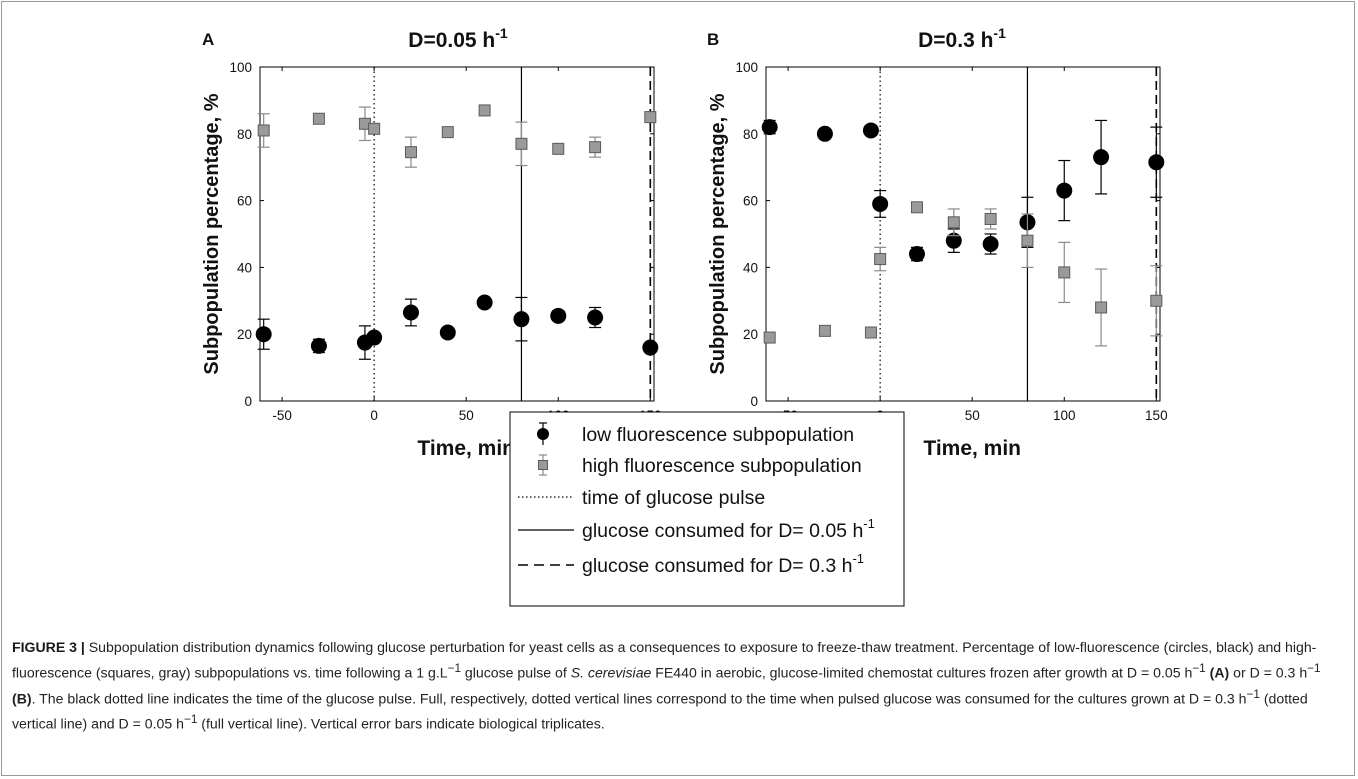  What do you see at coordinates (1314, 668) in the screenshot?
I see `caption-sup-3: −1` at bounding box center [1314, 668].